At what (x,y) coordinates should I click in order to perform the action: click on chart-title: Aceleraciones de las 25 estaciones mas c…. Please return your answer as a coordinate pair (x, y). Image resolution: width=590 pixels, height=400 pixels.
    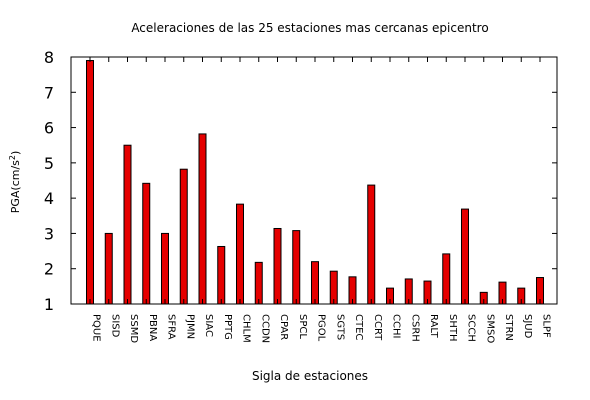
    Looking at the image, I should click on (309, 28).